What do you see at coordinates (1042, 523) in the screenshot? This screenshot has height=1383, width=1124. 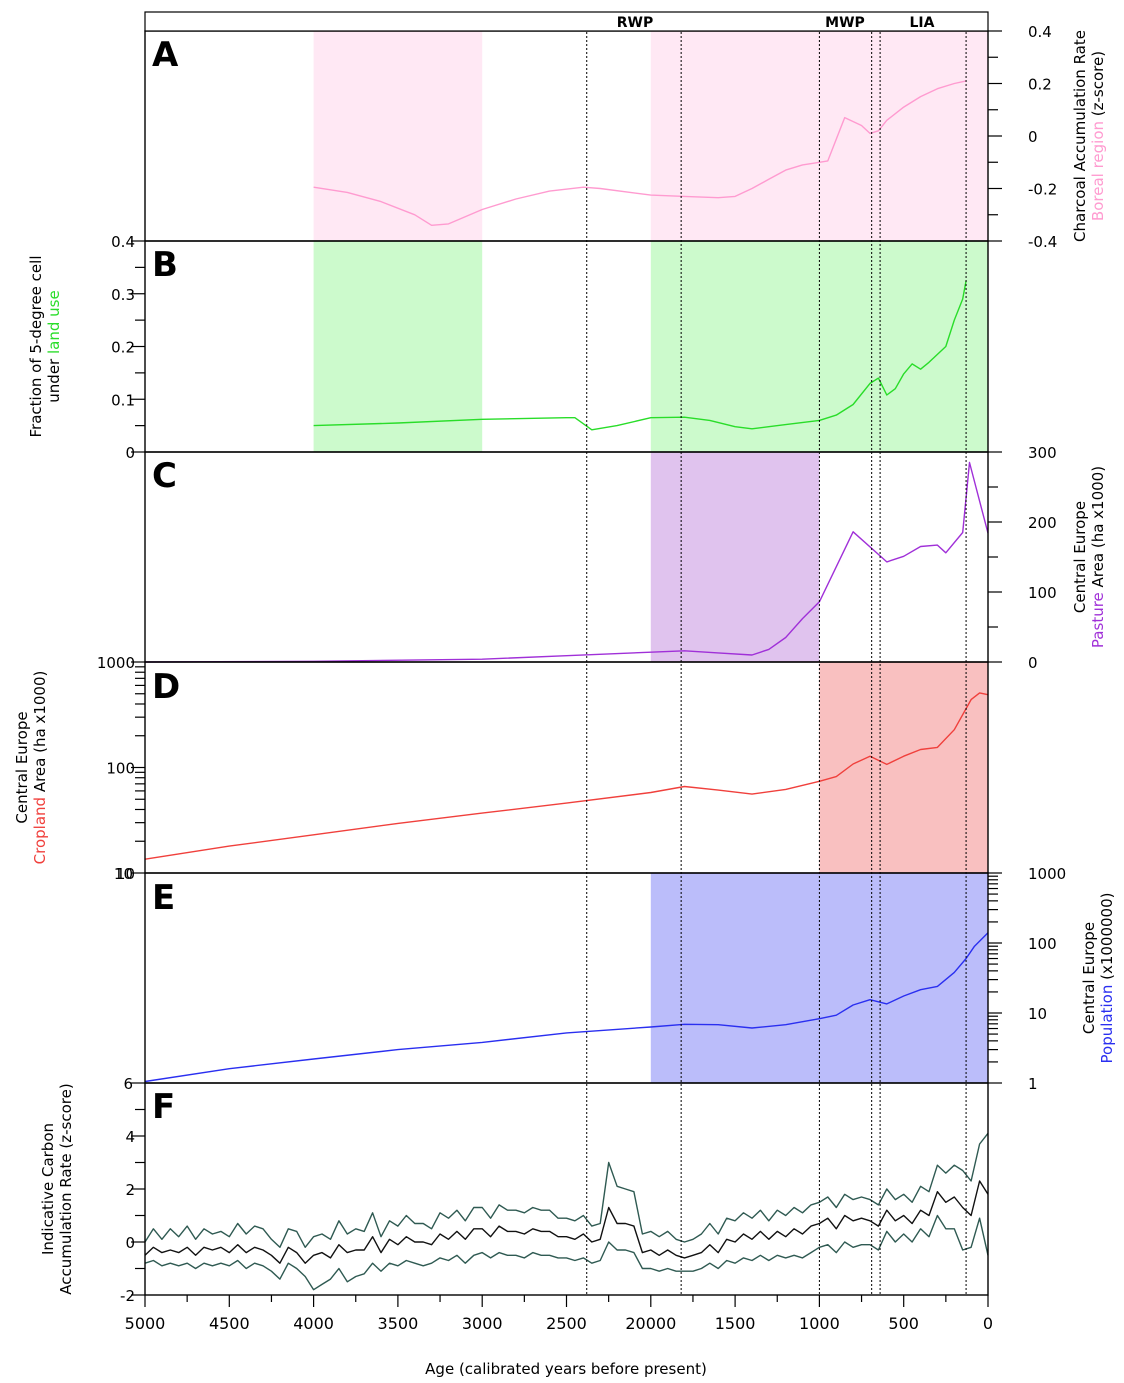 I see `y-tick-label-c-1: 200` at bounding box center [1042, 523].